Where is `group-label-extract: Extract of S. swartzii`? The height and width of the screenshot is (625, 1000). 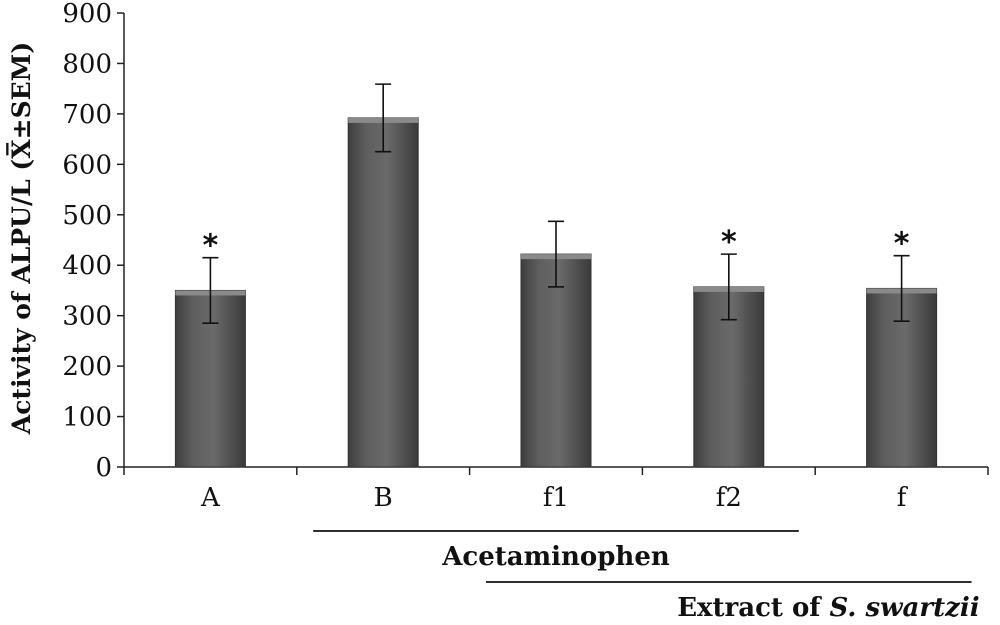 group-label-extract: Extract of S. swartzii is located at coordinates (828, 608).